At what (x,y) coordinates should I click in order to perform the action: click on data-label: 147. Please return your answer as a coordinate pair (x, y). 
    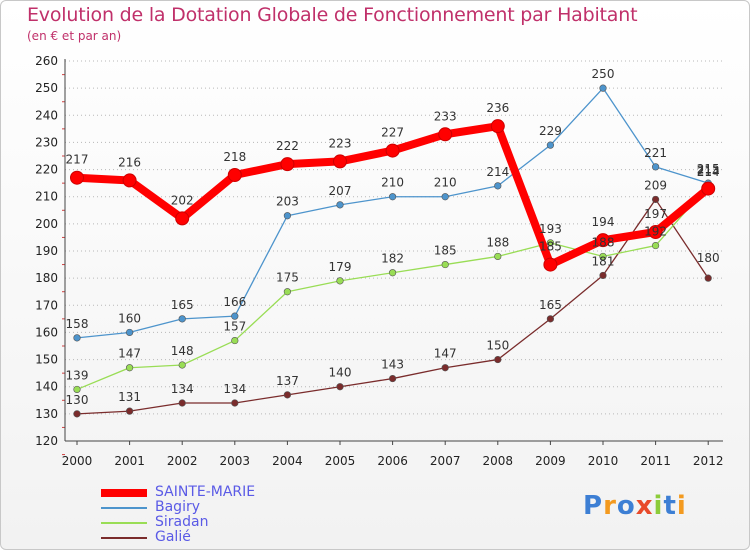
    Looking at the image, I should click on (129, 354).